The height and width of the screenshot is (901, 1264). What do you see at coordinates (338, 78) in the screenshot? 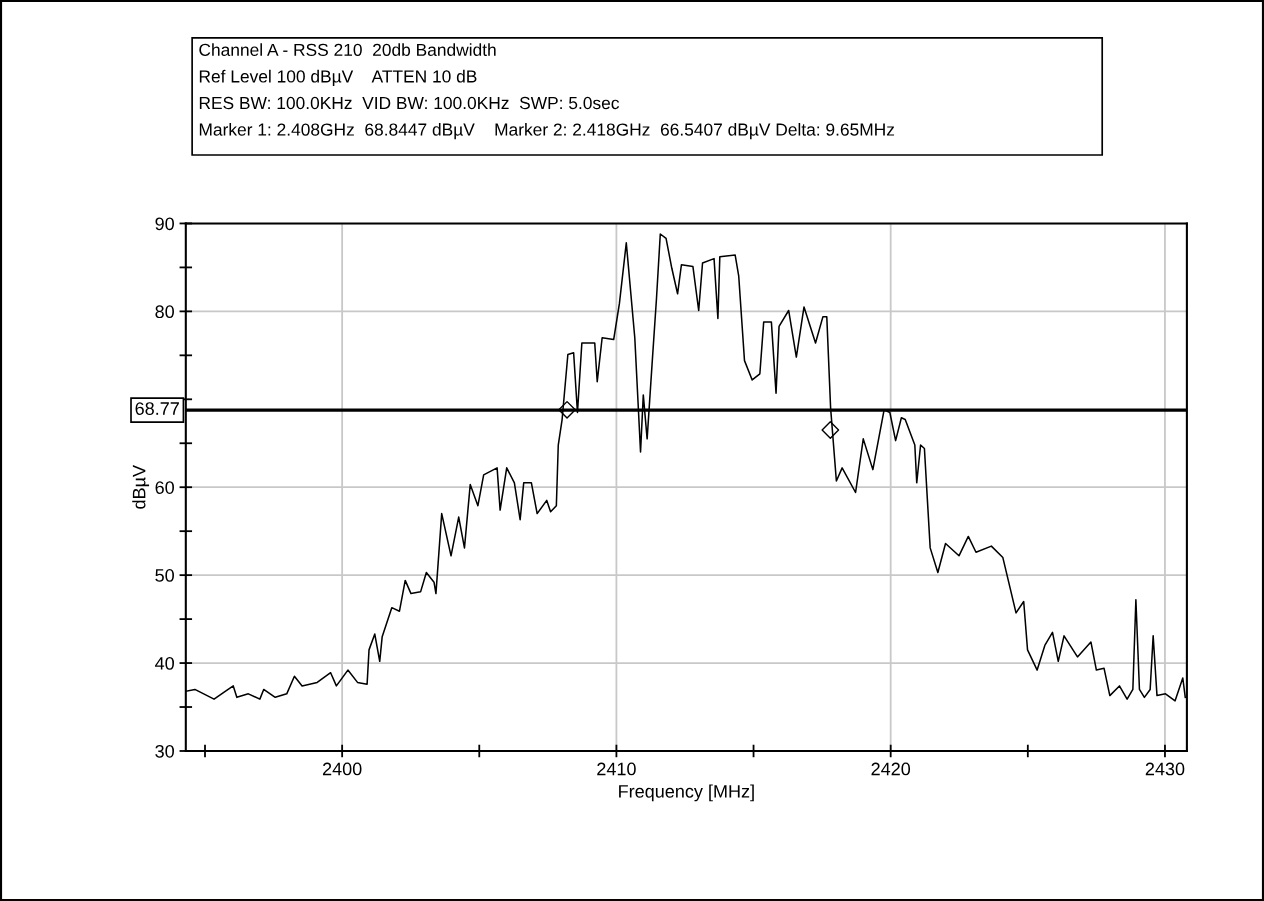
I see `text: Ref Level 100 dBµV ATTEN 10 dB` at bounding box center [338, 78].